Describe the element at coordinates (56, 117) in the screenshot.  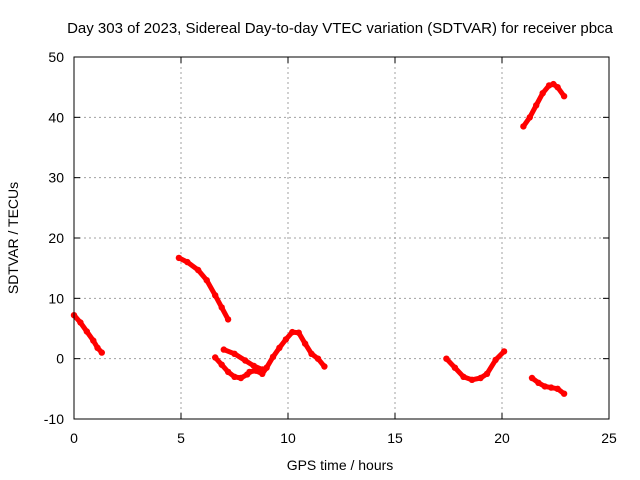
I see `y-tick-label: 40` at that location.